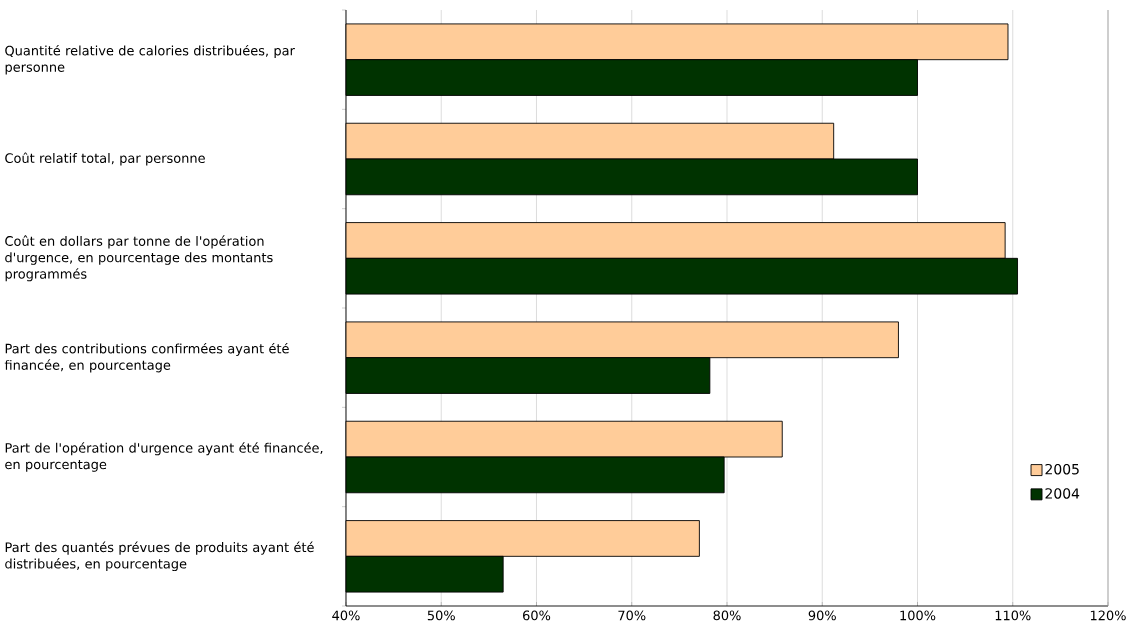  Describe the element at coordinates (822, 615) in the screenshot. I see `x-tick-label: 90%` at that location.